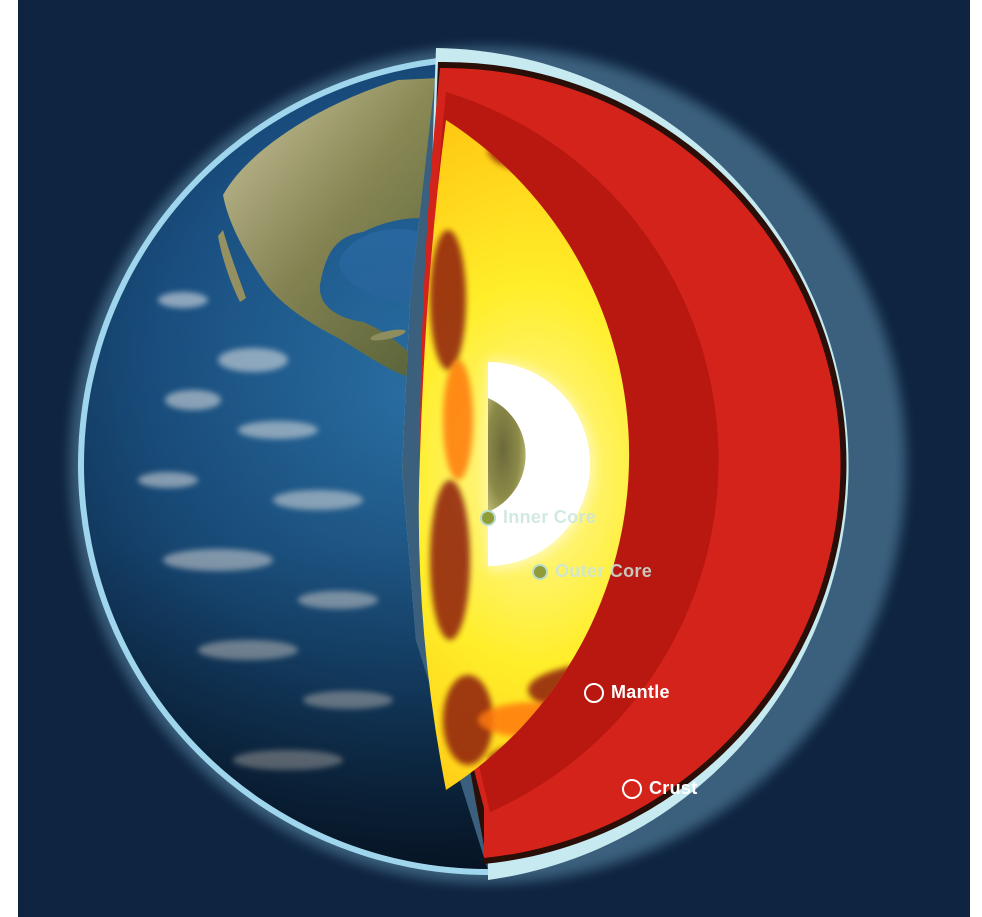 This screenshot has width=982, height=917. I want to click on outer-core-marker, so click(540, 571).